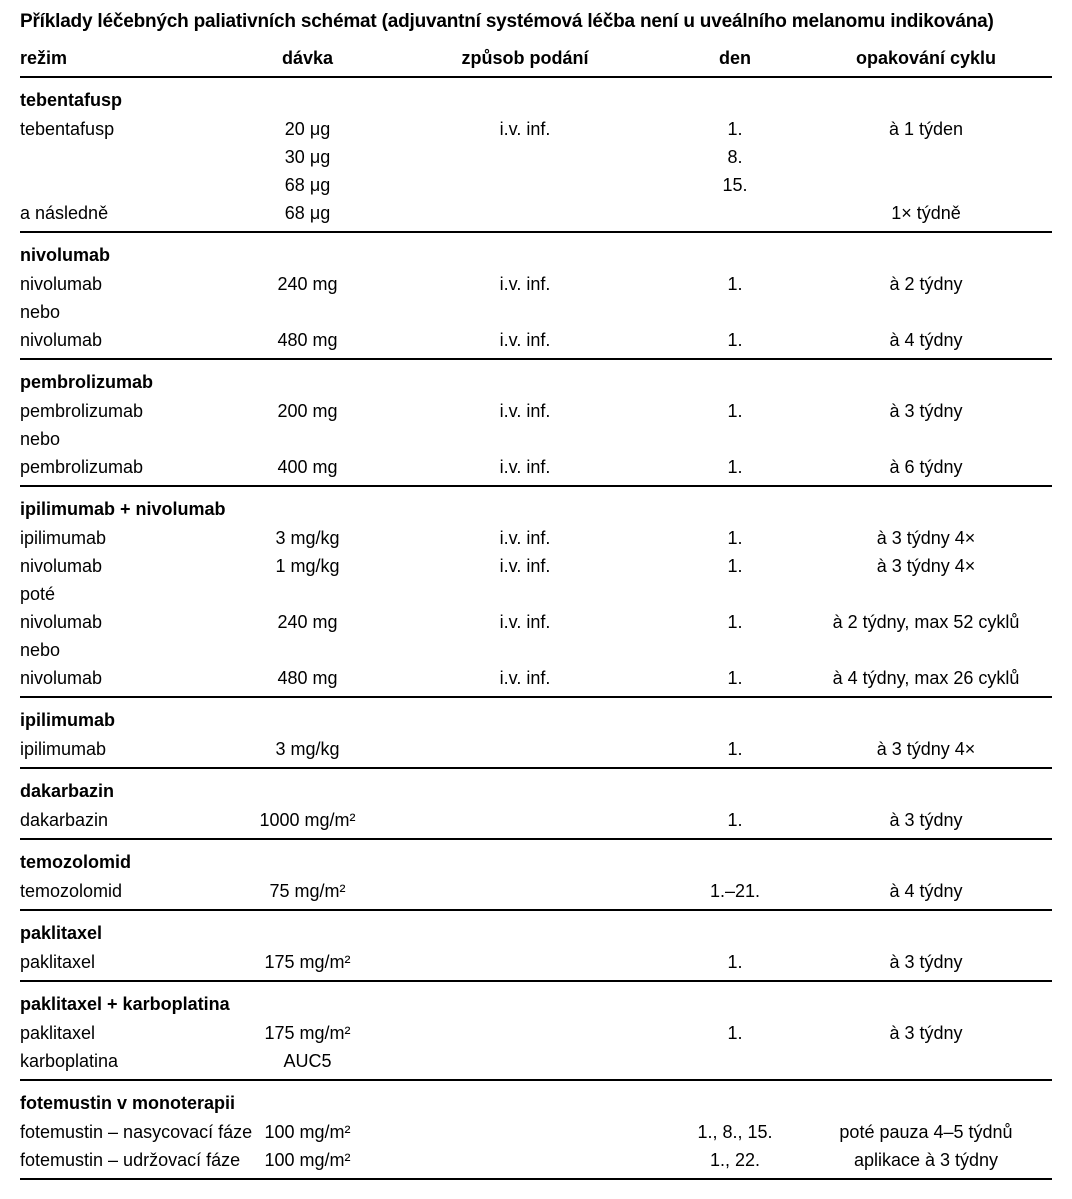  What do you see at coordinates (67, 791) in the screenshot?
I see `group-title: dakarbazin` at bounding box center [67, 791].